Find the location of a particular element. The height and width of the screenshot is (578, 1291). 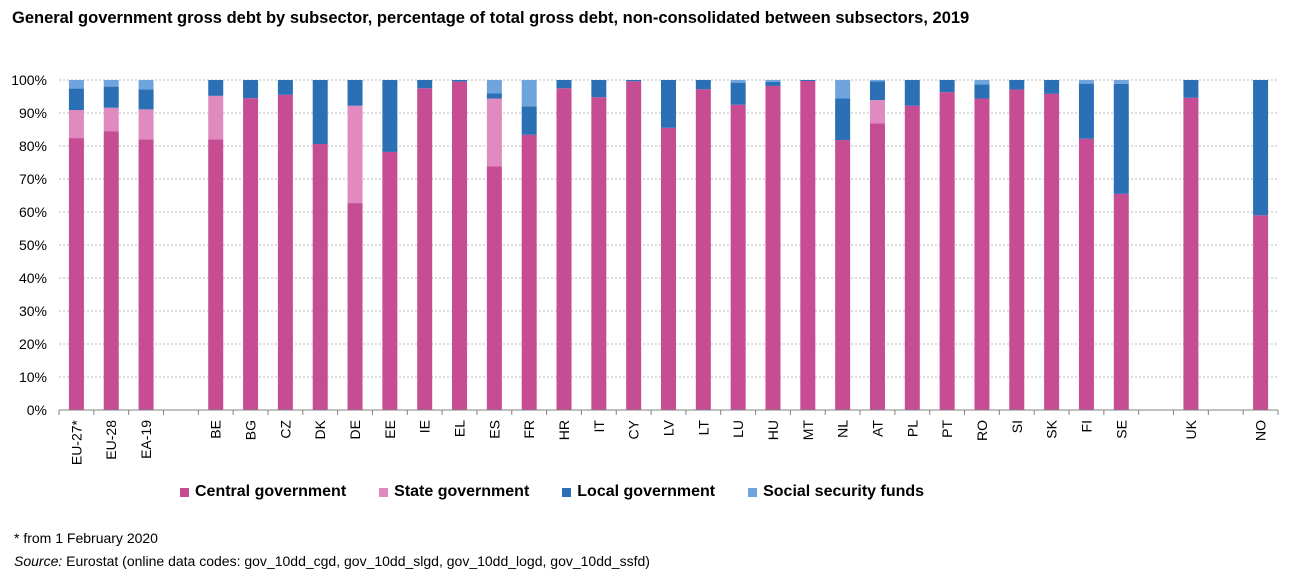

x-tick-label: DE is located at coordinates (355, 429).